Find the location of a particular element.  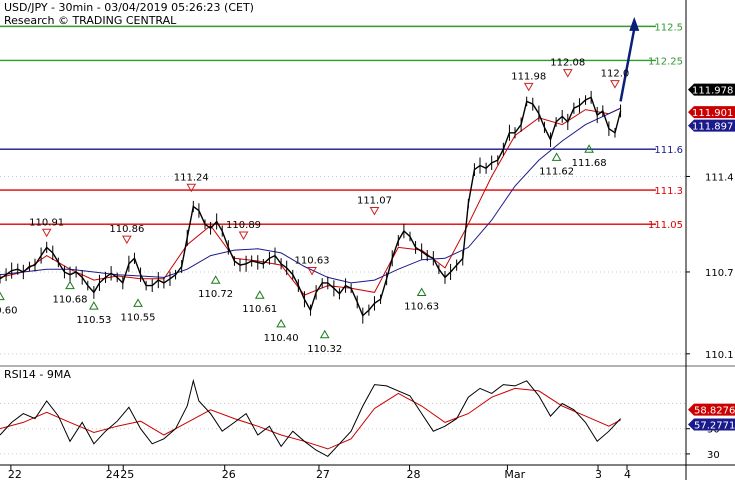

price-tag-label: 111.897 is located at coordinates (712, 127).